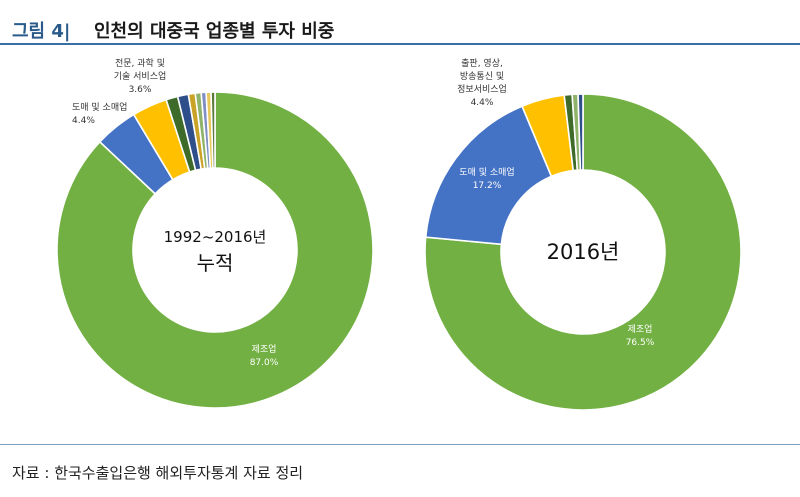  What do you see at coordinates (213, 130) in the screenshot?
I see `slice-기타7` at bounding box center [213, 130].